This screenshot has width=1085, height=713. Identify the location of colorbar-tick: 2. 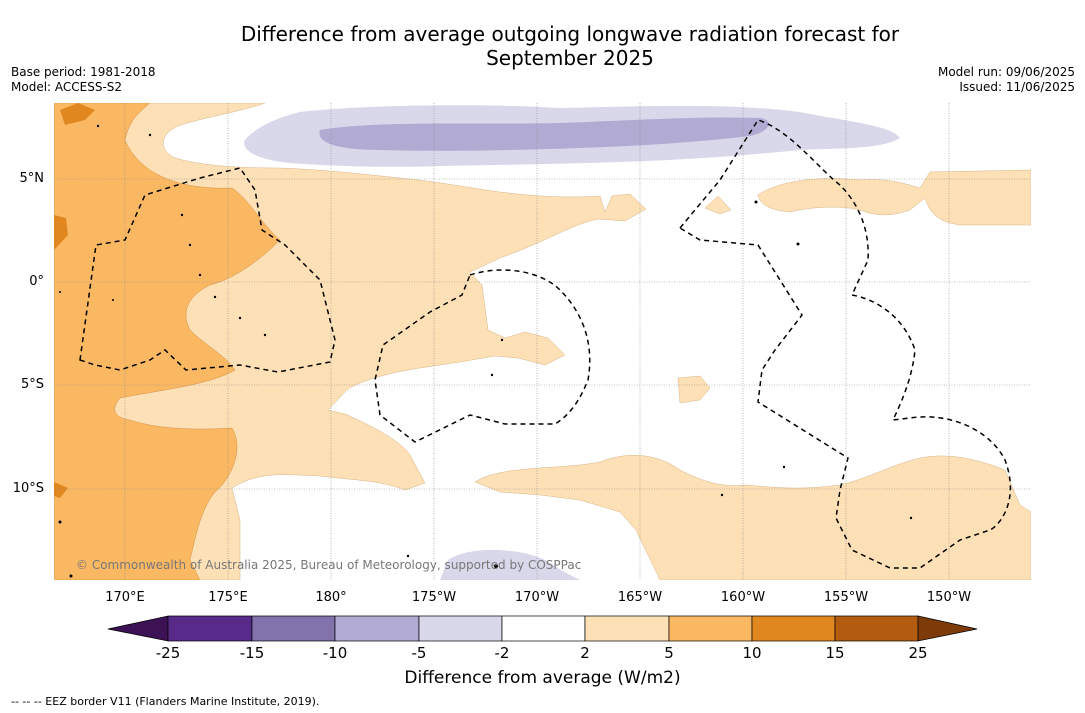
(585, 653).